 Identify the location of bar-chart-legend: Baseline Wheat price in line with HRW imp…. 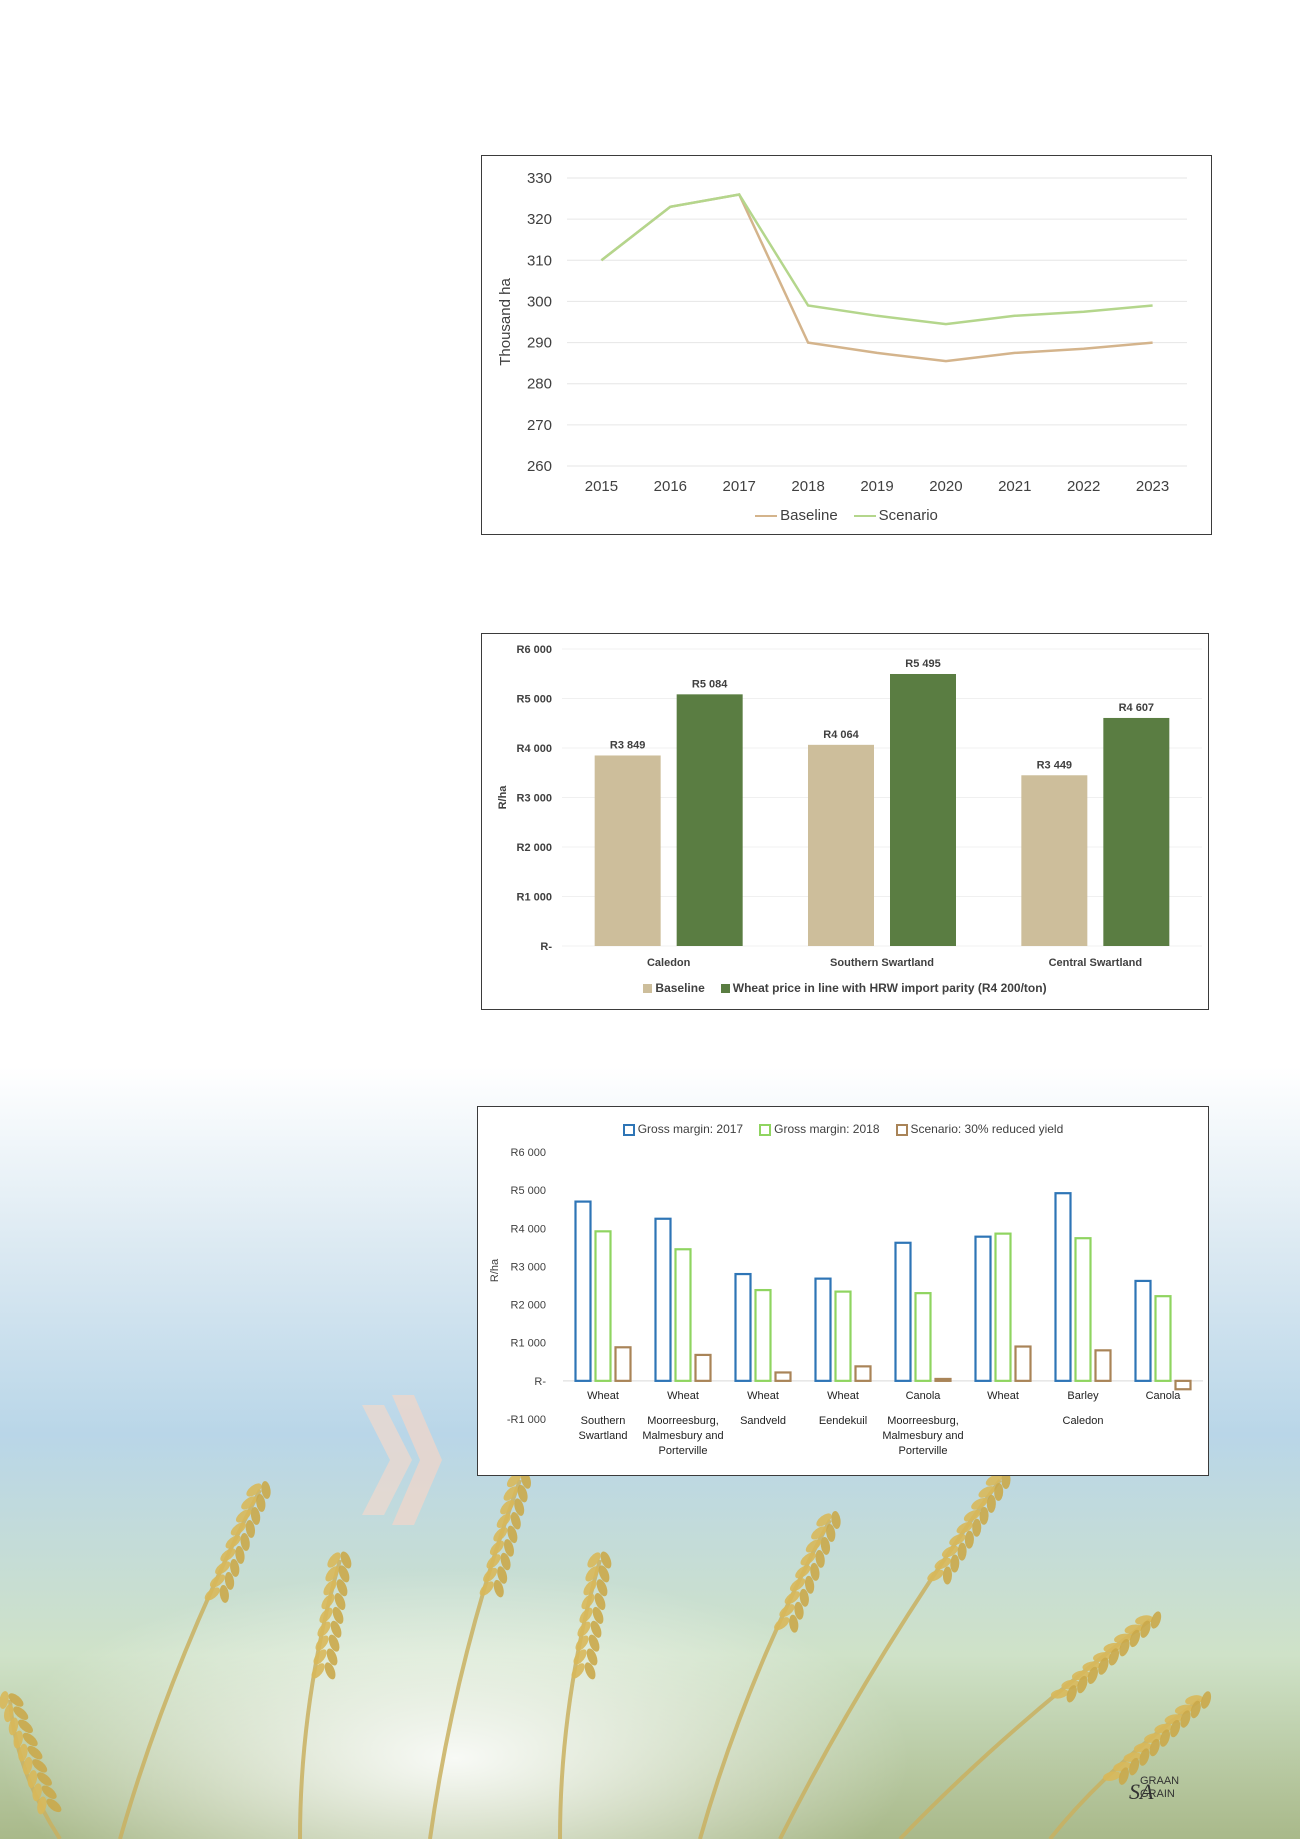
(845, 987).